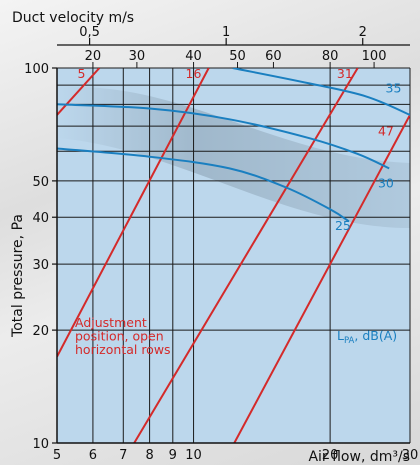 The width and height of the screenshot is (420, 465). What do you see at coordinates (82, 73) in the screenshot?
I see `adjustment-line-label-5: 5` at bounding box center [82, 73].